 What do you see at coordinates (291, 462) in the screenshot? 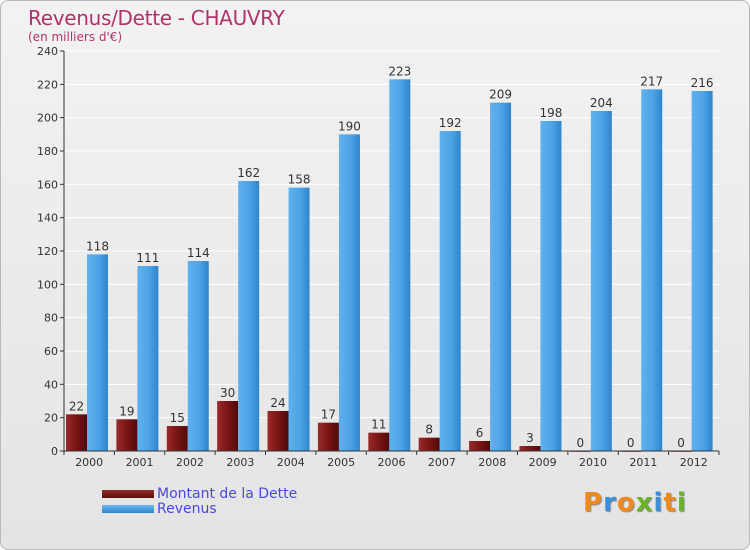
I see `x-tick-label: 2004` at bounding box center [291, 462].